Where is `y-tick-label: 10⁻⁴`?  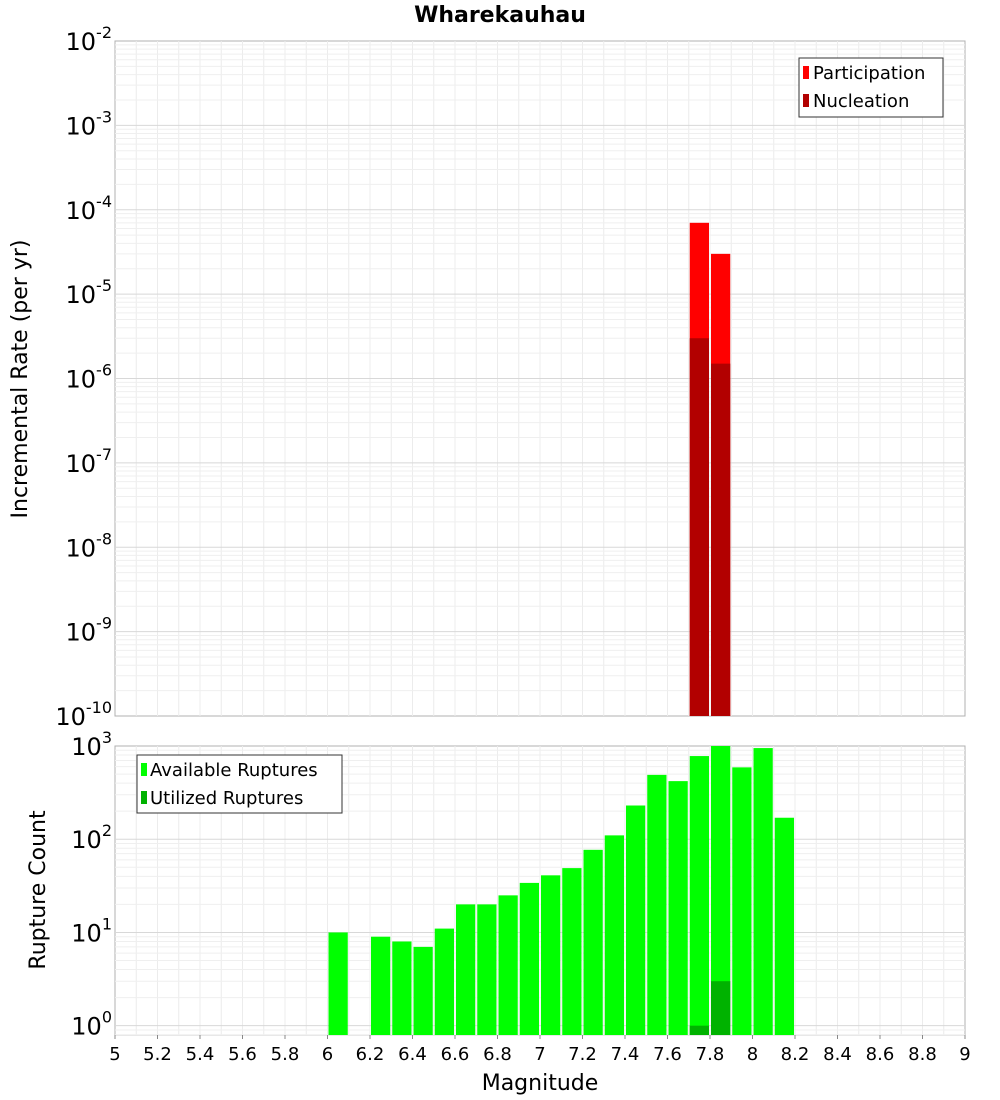
y-tick-label: 10⁻⁴ is located at coordinates (89, 208).